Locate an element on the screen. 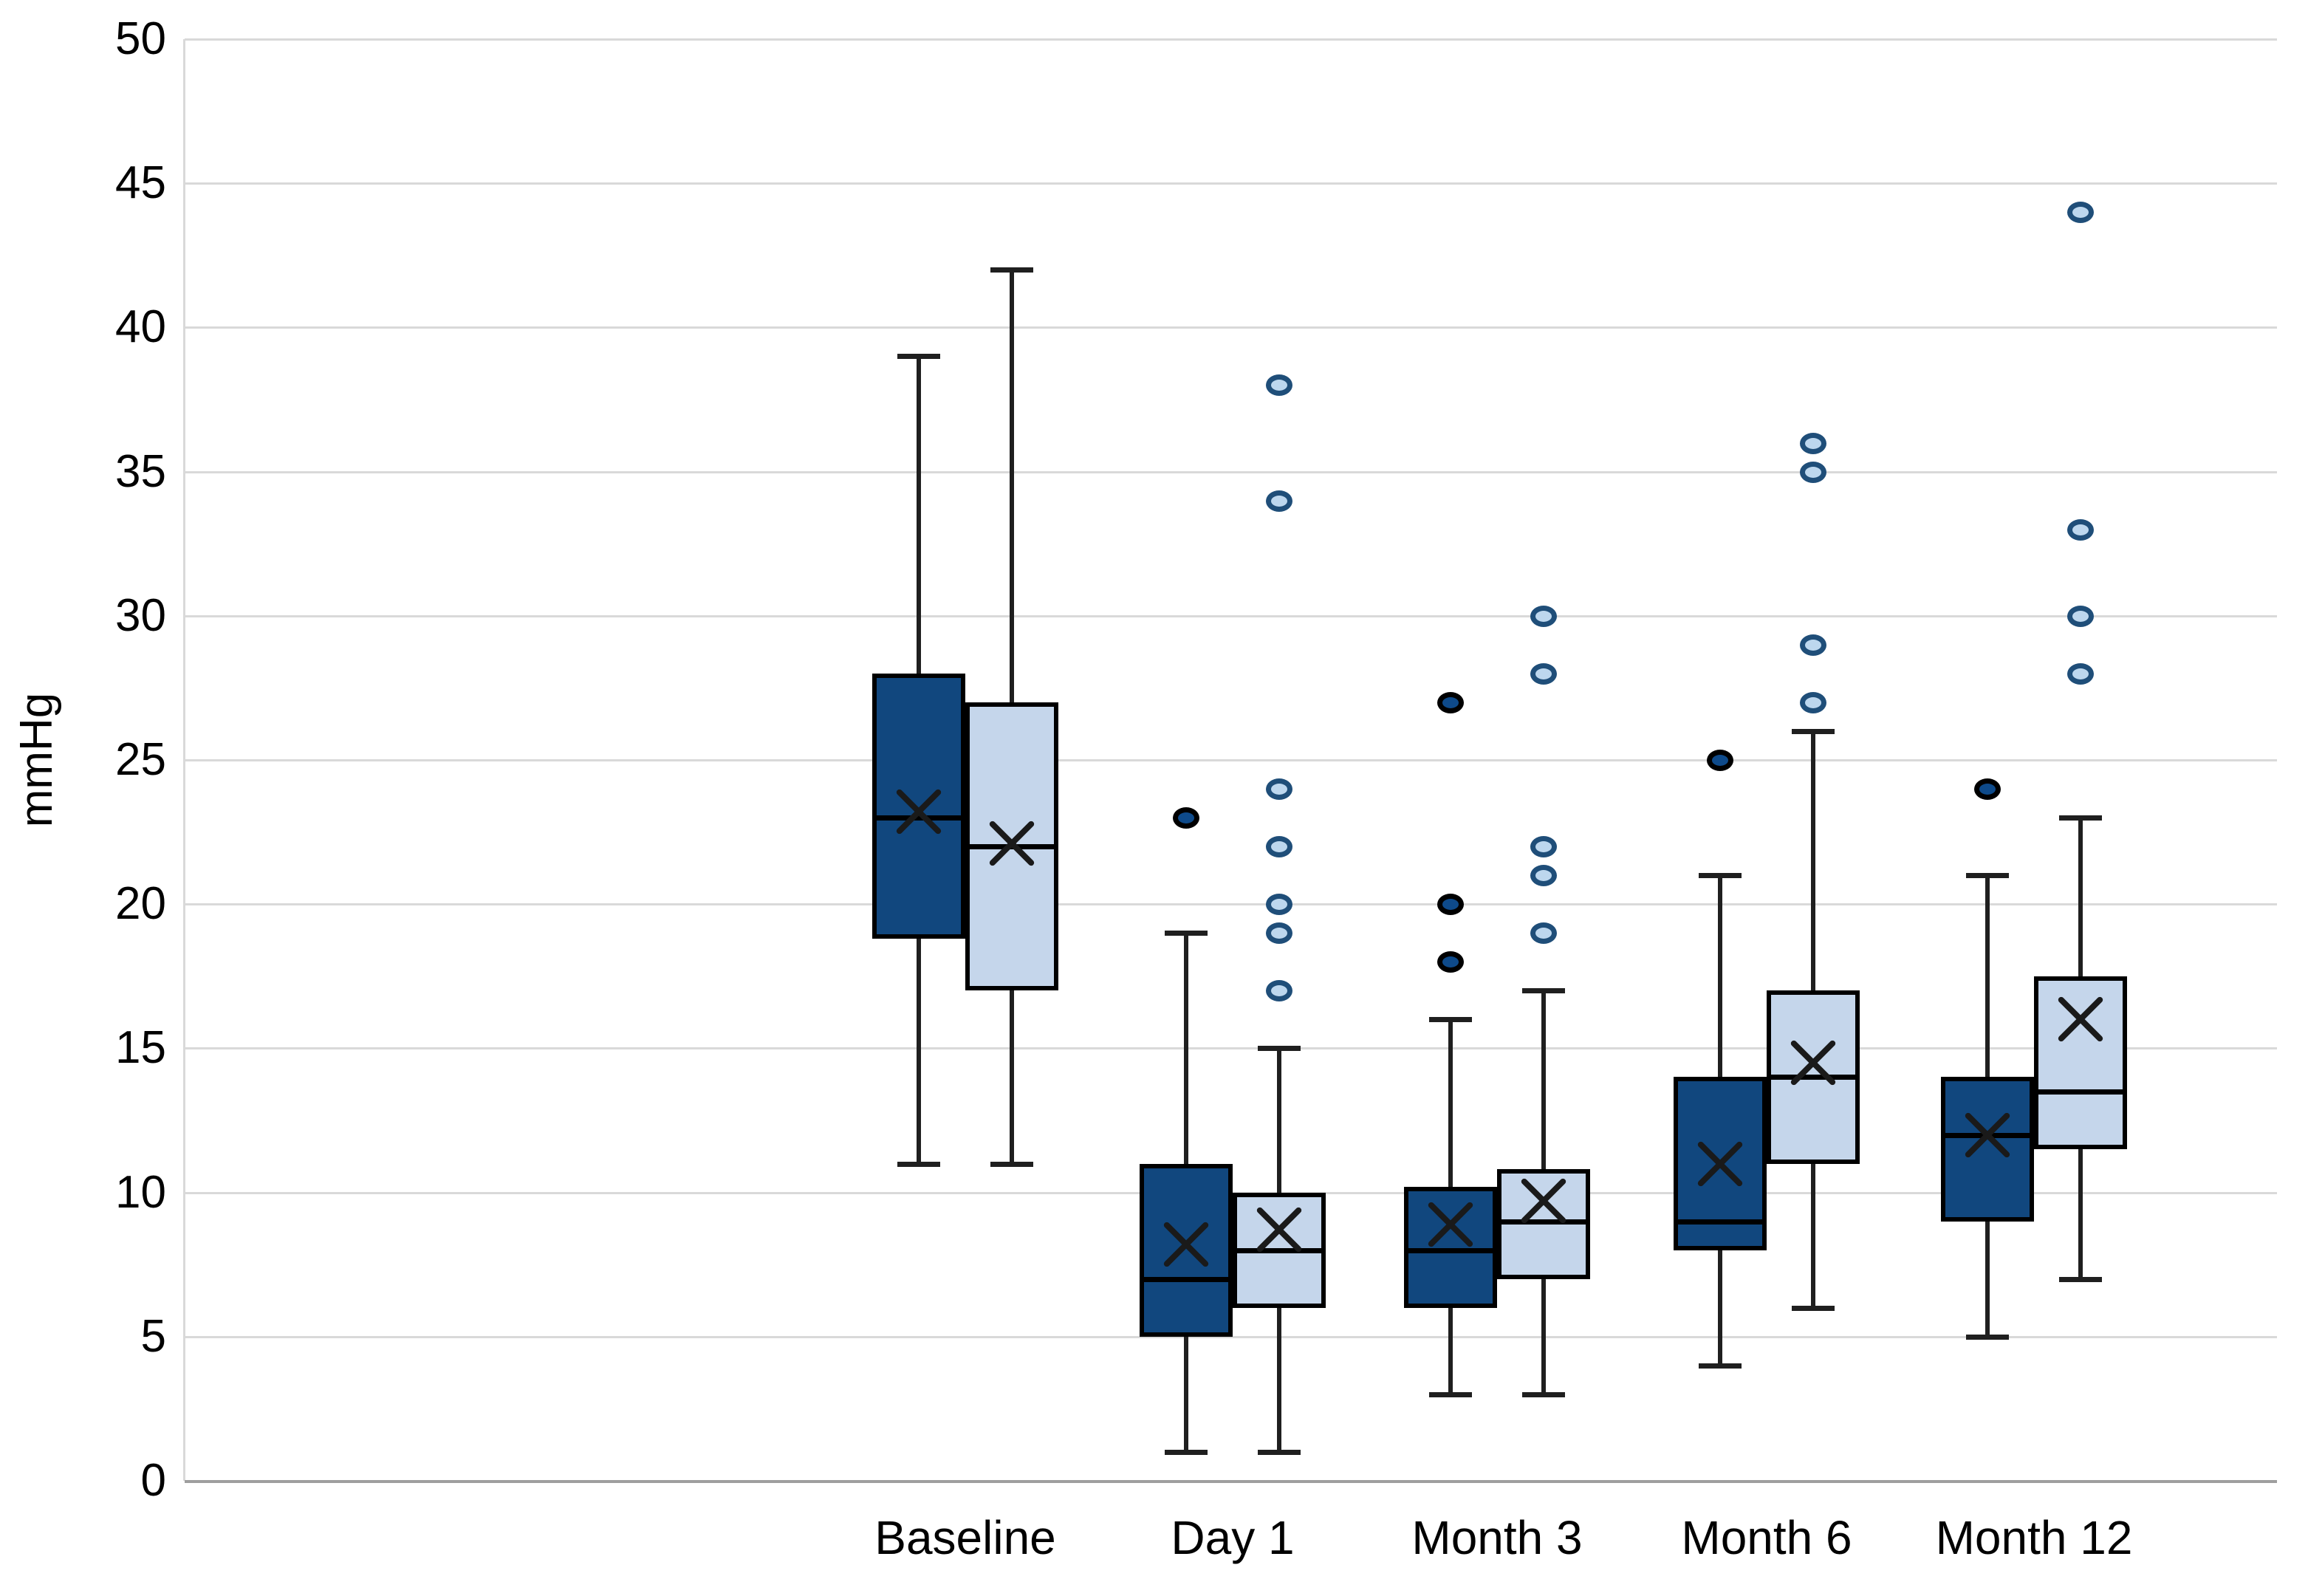  mean-marker-dark-blue-baseline is located at coordinates (918, 812).